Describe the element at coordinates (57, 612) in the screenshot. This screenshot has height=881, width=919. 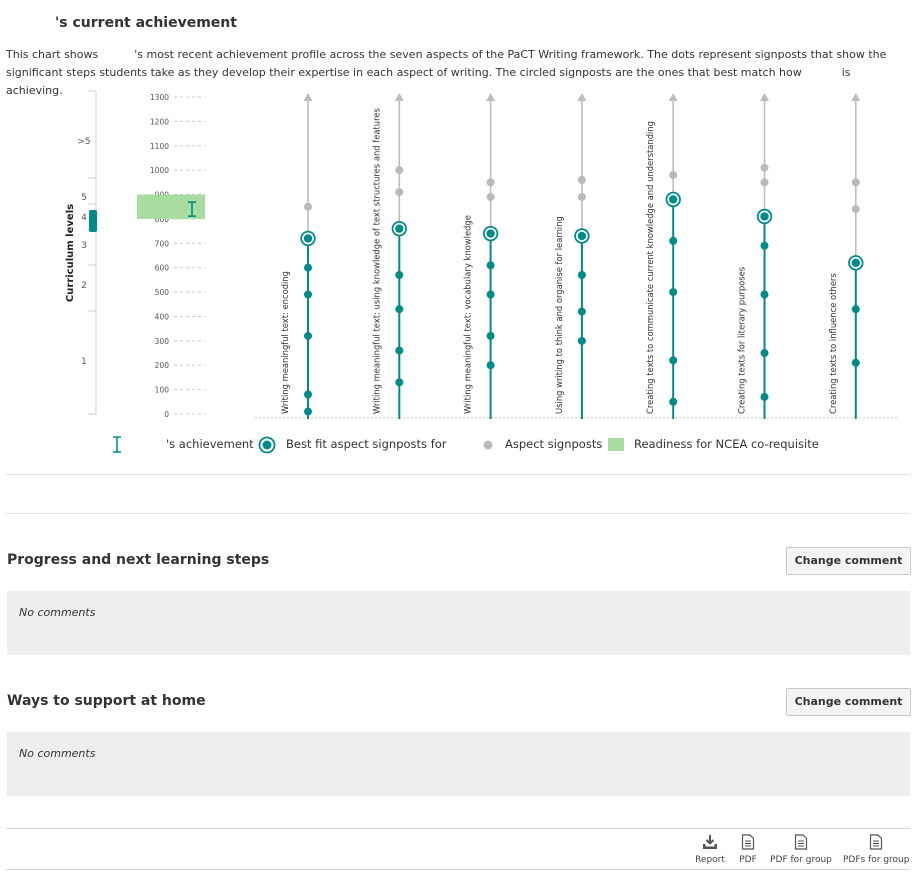
I see `progress-comment: No comments` at that location.